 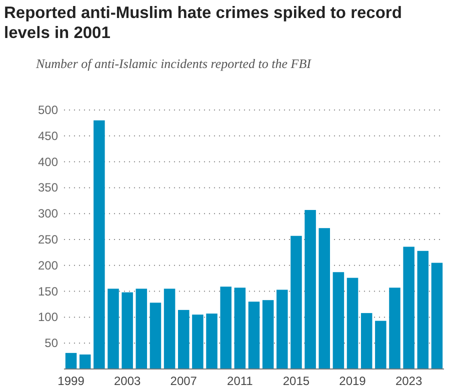 I want to click on x-tick-label: 2003, so click(x=128, y=381).